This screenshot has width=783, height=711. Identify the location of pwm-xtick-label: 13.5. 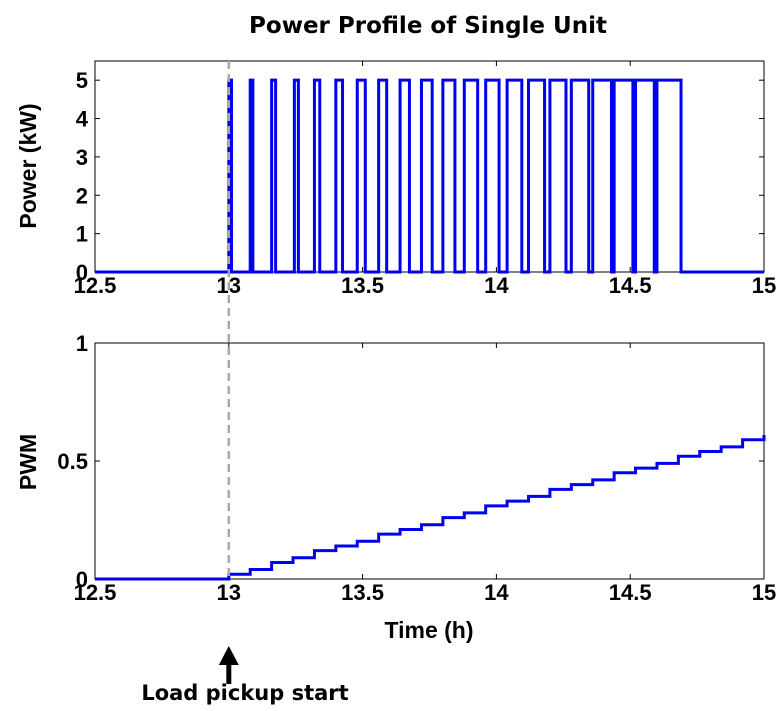
(362, 592).